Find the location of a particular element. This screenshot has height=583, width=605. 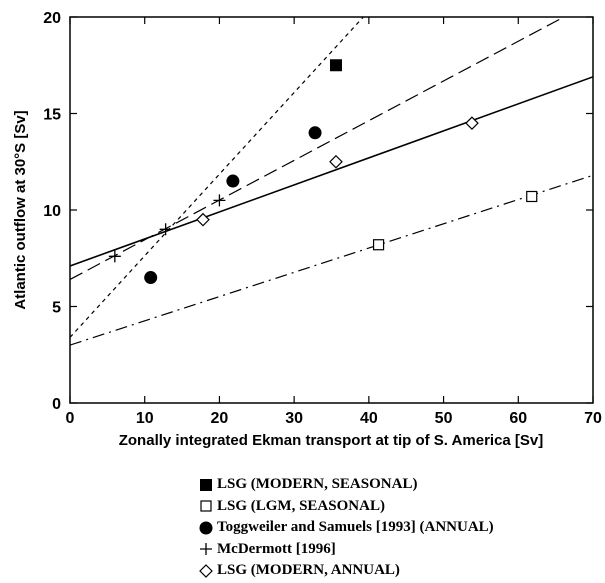

x-tick-label: 50 is located at coordinates (444, 418).